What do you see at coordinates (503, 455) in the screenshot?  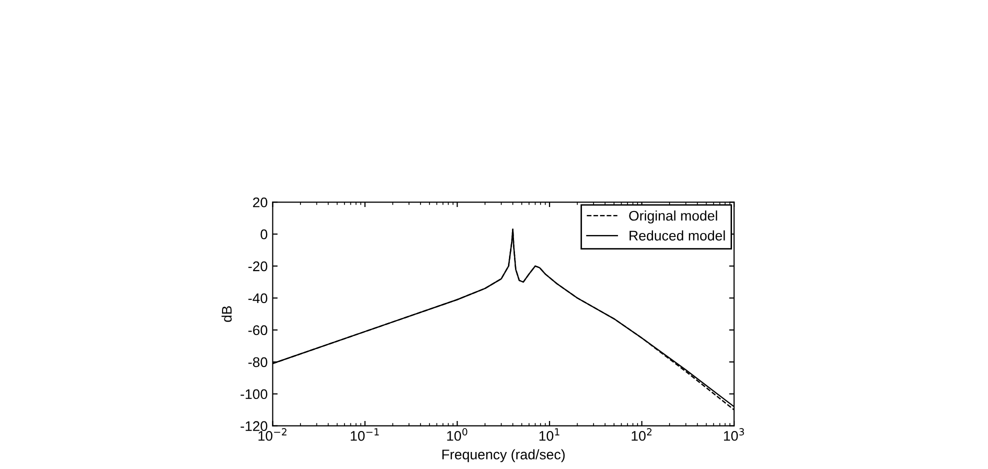 I see `x-axis-title: Frequency (rad/sec)` at bounding box center [503, 455].